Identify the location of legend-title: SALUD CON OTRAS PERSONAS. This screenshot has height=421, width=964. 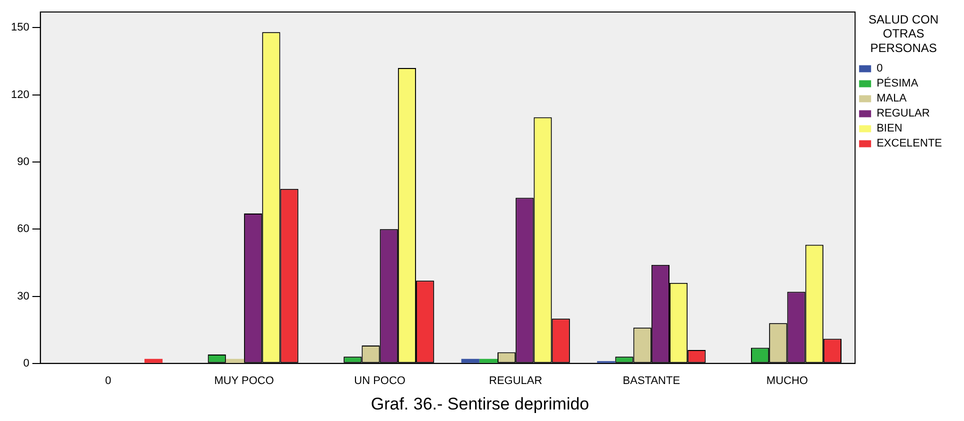
(903, 34).